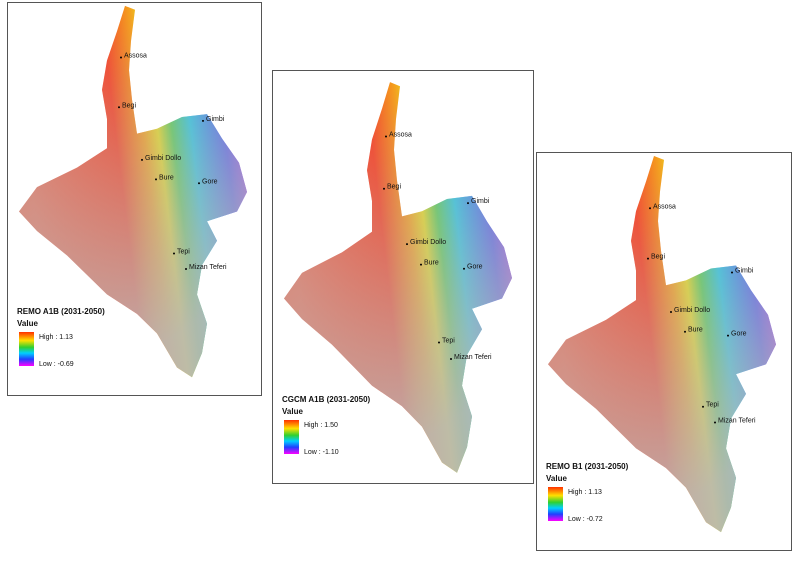  Describe the element at coordinates (321, 452) in the screenshot. I see `legend-low: Low : -1.10` at that location.